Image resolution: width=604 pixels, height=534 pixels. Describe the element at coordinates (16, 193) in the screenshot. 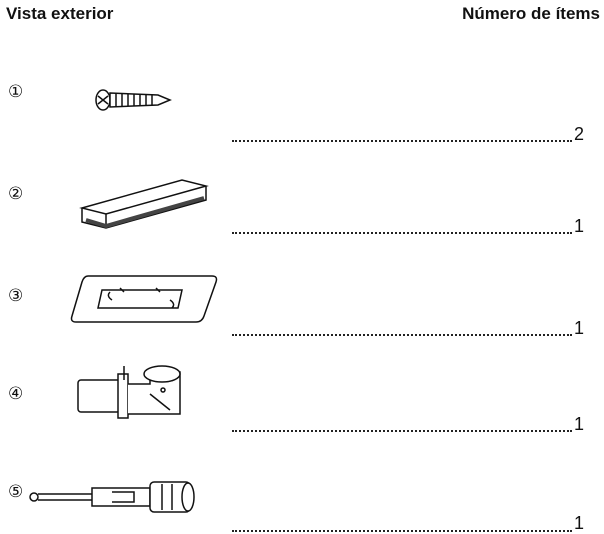

I see `item-index: ②` at that location.